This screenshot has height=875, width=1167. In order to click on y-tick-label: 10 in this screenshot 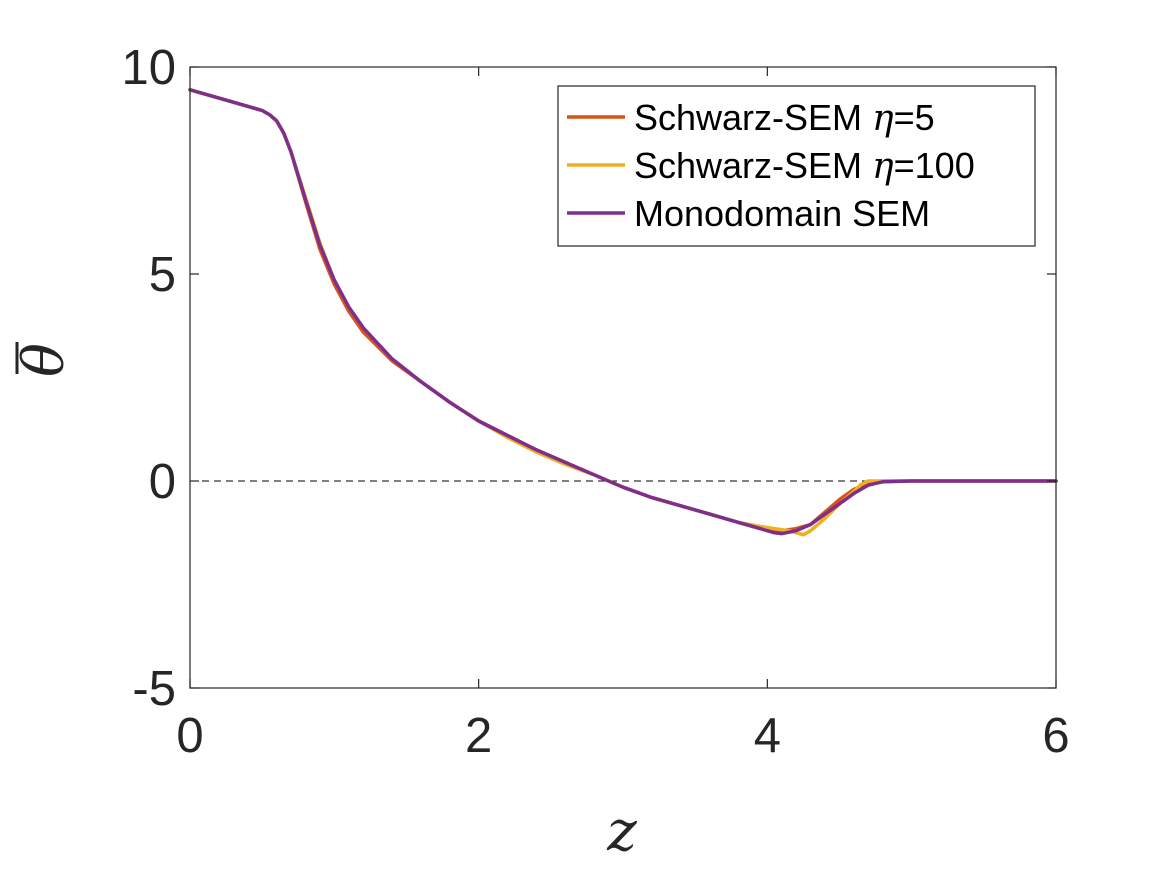, I will do `click(148, 68)`.